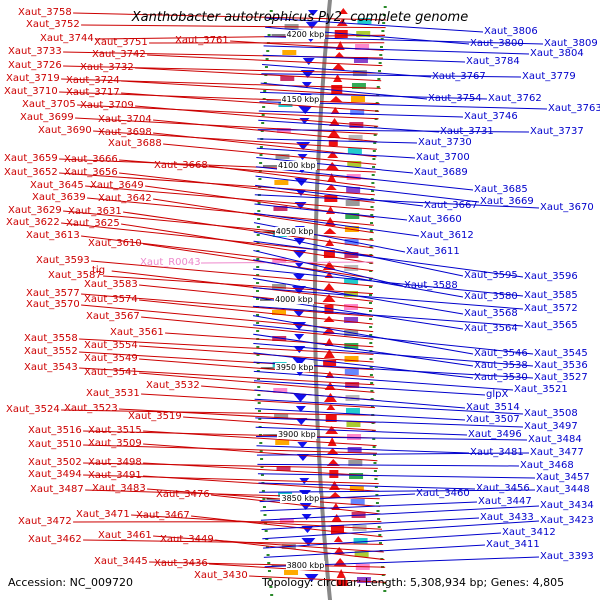 The image size is (600, 600). Describe the element at coordinates (125, 132) in the screenshot. I see `gene-label: Xaut_3698` at that location.